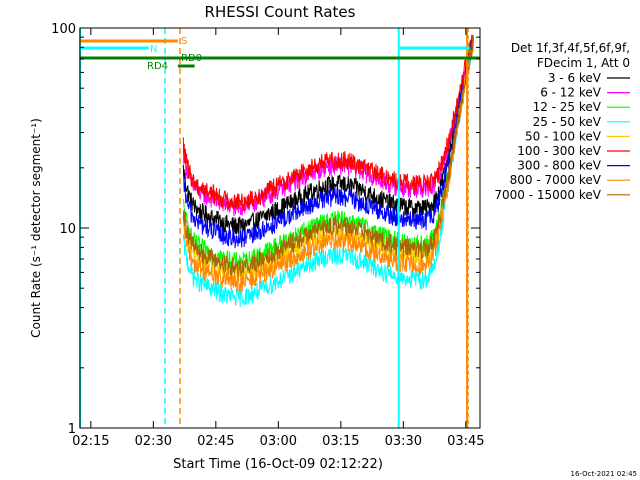  What do you see at coordinates (153, 49) in the screenshot?
I see `annotation-n: N` at bounding box center [153, 49].